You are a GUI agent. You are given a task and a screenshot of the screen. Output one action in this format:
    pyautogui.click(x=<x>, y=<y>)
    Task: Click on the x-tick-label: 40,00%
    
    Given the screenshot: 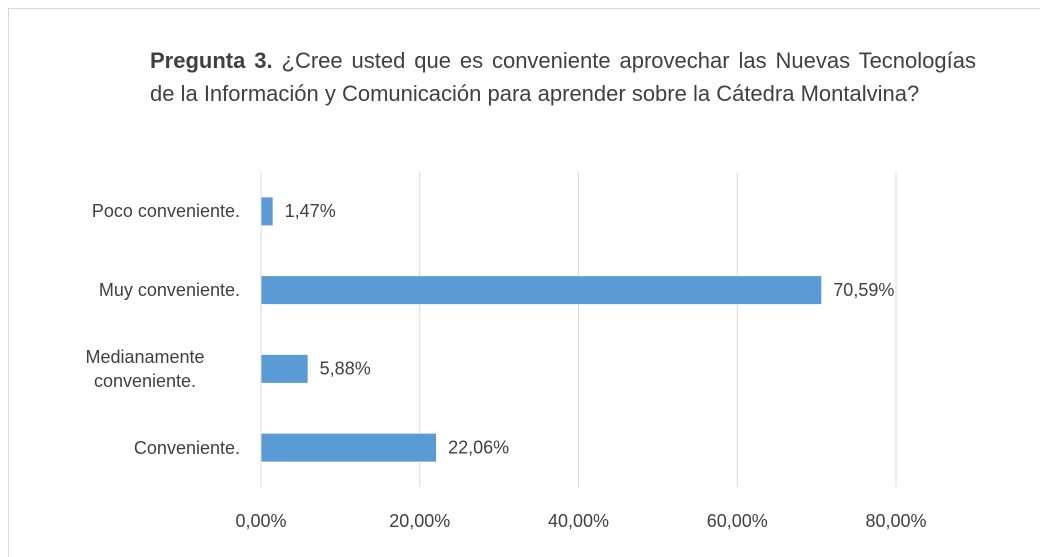 What is the action you would take?
    pyautogui.click(x=578, y=521)
    